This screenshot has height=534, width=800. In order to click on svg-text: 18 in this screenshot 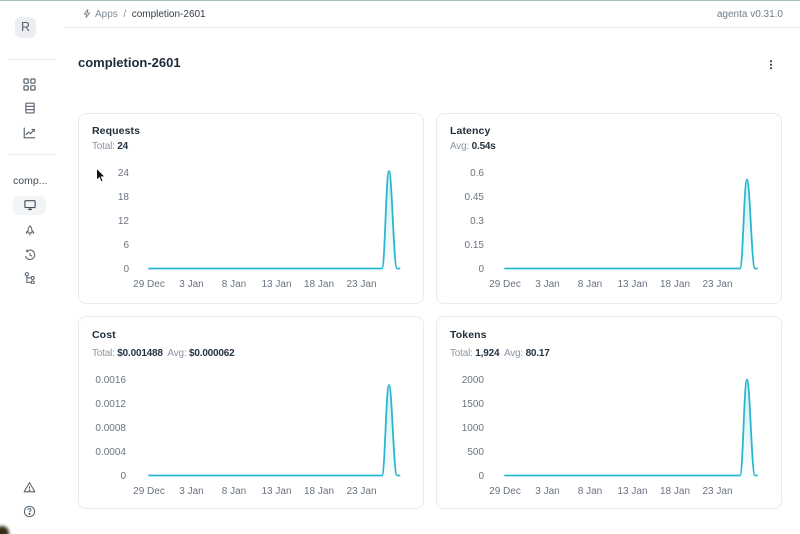, I will do `click(124, 197)`.